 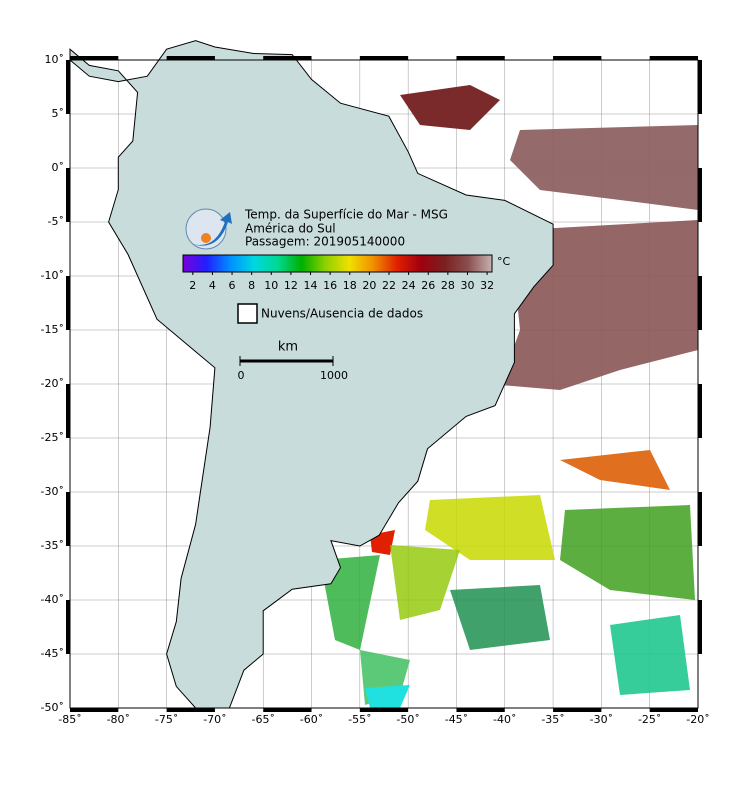 I want to click on colorbar-tick-label: 20, so click(x=369, y=285).